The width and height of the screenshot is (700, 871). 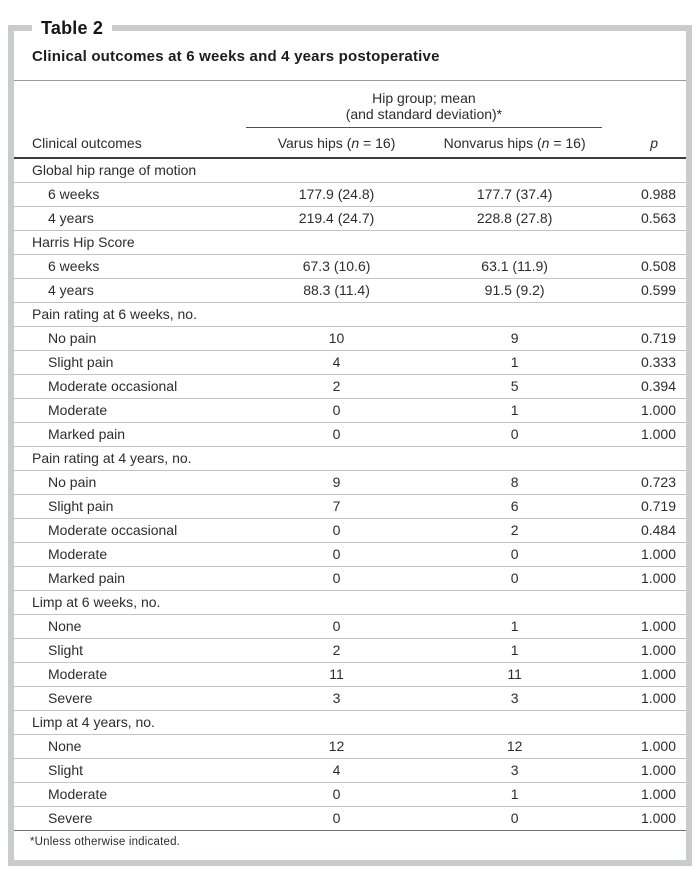 I want to click on spanner-line1: Hip group; mean, so click(x=424, y=98).